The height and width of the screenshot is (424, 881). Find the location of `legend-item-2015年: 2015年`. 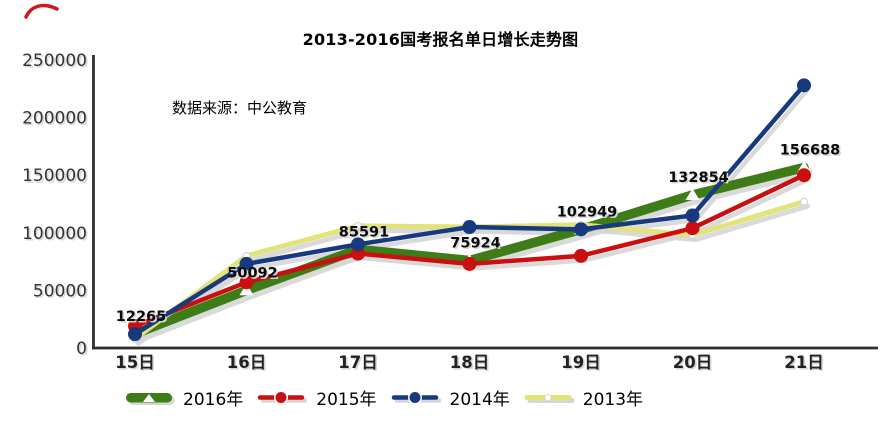

legend-item-2015年: 2015年 is located at coordinates (317, 397).